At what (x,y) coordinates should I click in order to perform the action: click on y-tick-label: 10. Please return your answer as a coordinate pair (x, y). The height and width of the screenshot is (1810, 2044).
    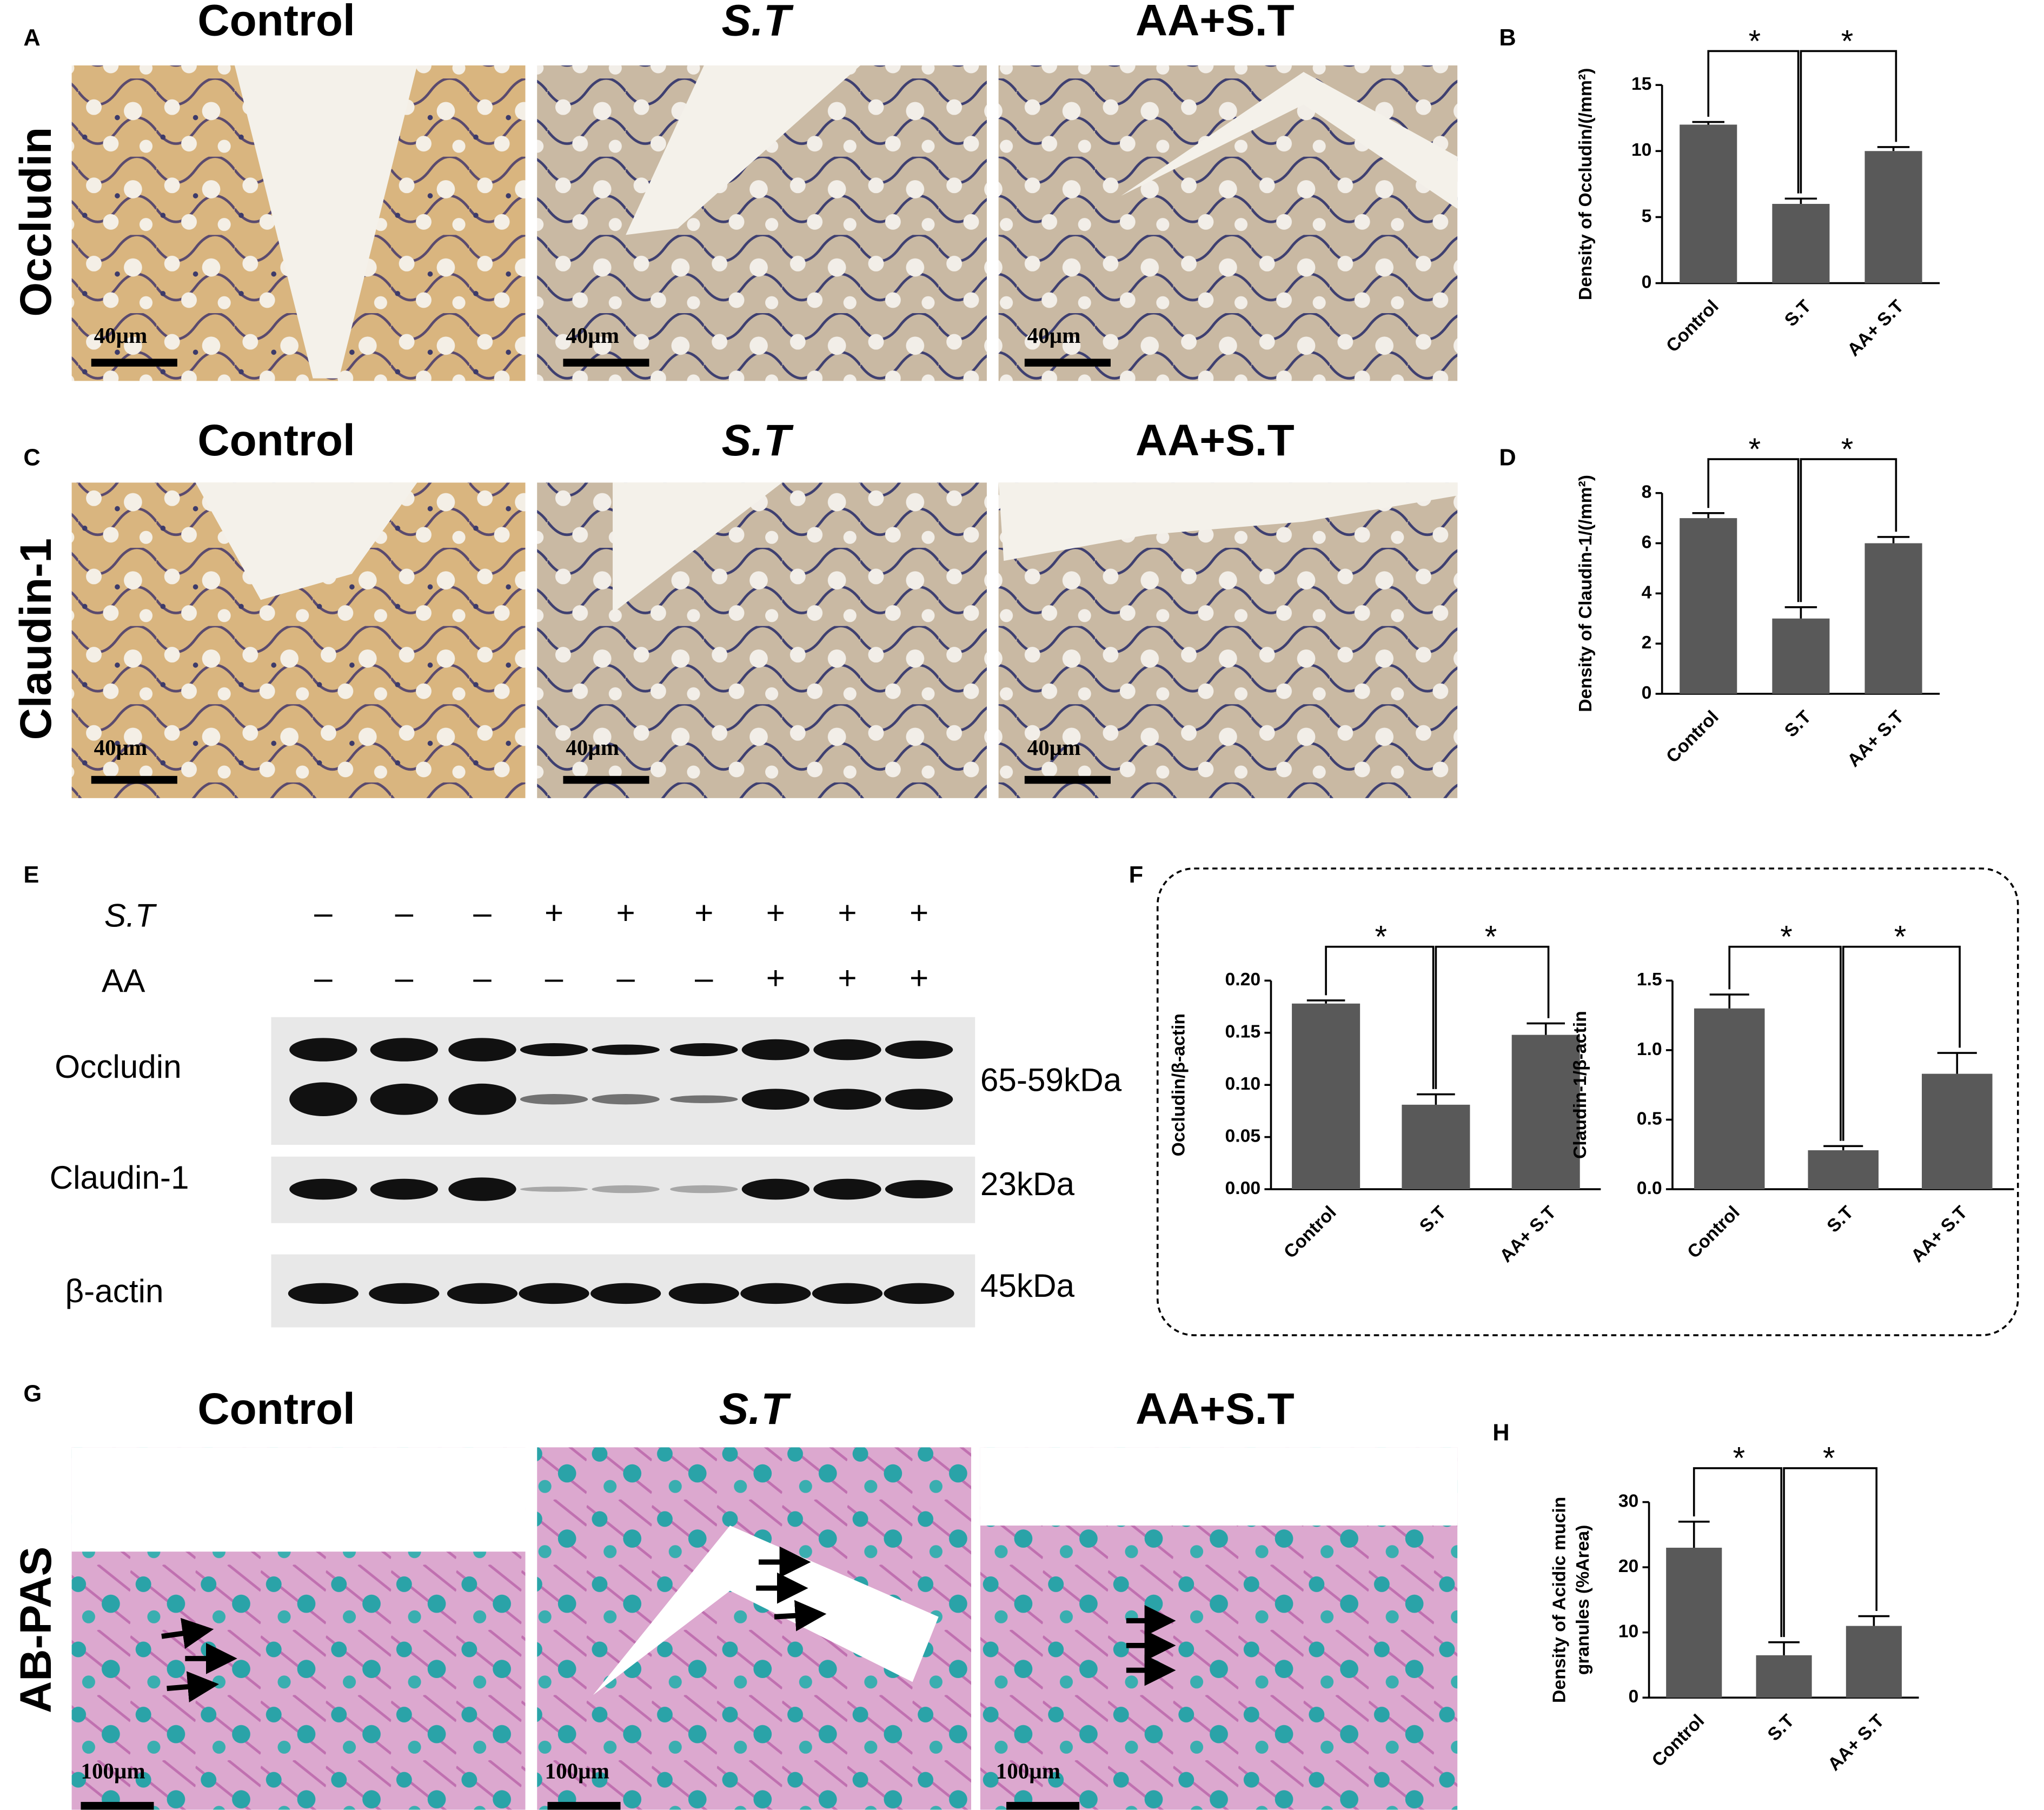
    Looking at the image, I should click on (1629, 1631).